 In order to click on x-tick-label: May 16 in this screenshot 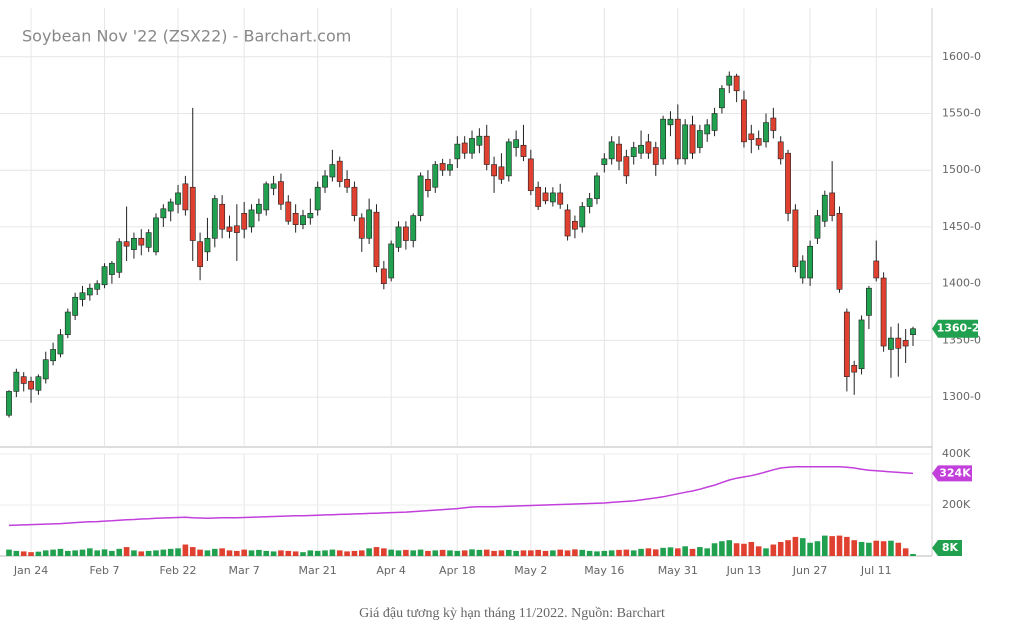, I will do `click(604, 570)`.